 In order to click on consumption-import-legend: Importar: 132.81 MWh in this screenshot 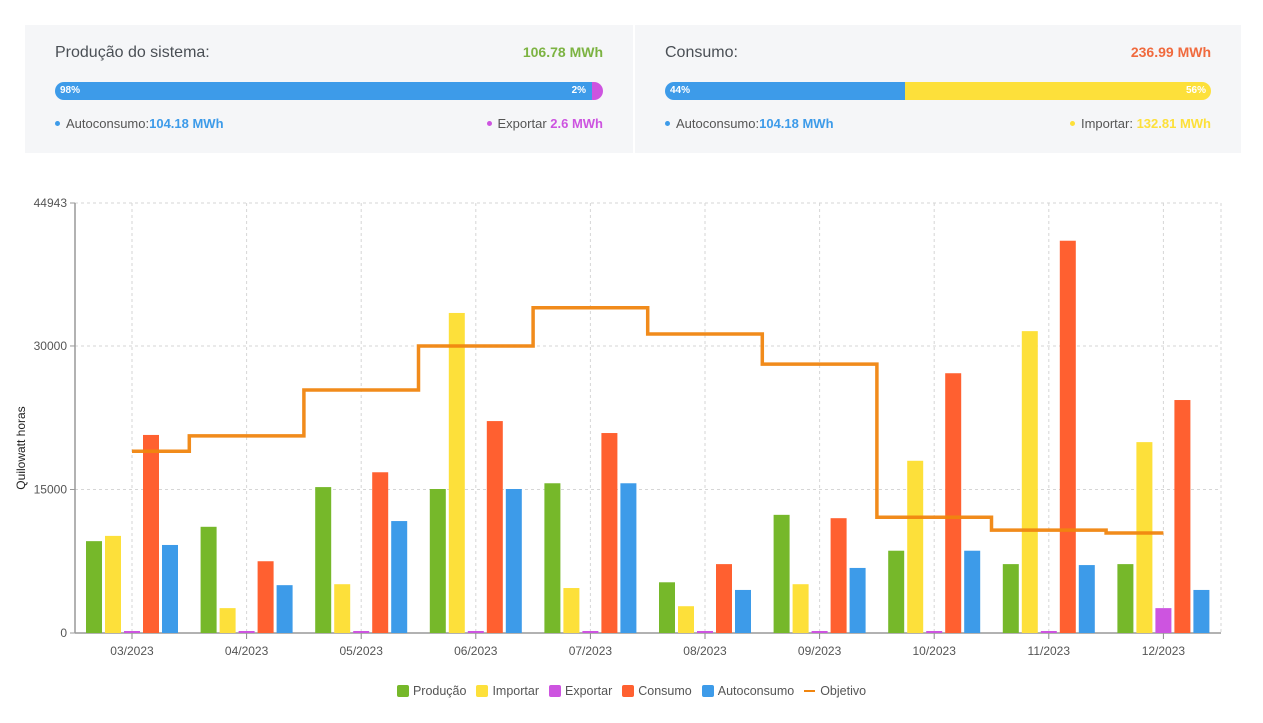, I will do `click(1140, 123)`.